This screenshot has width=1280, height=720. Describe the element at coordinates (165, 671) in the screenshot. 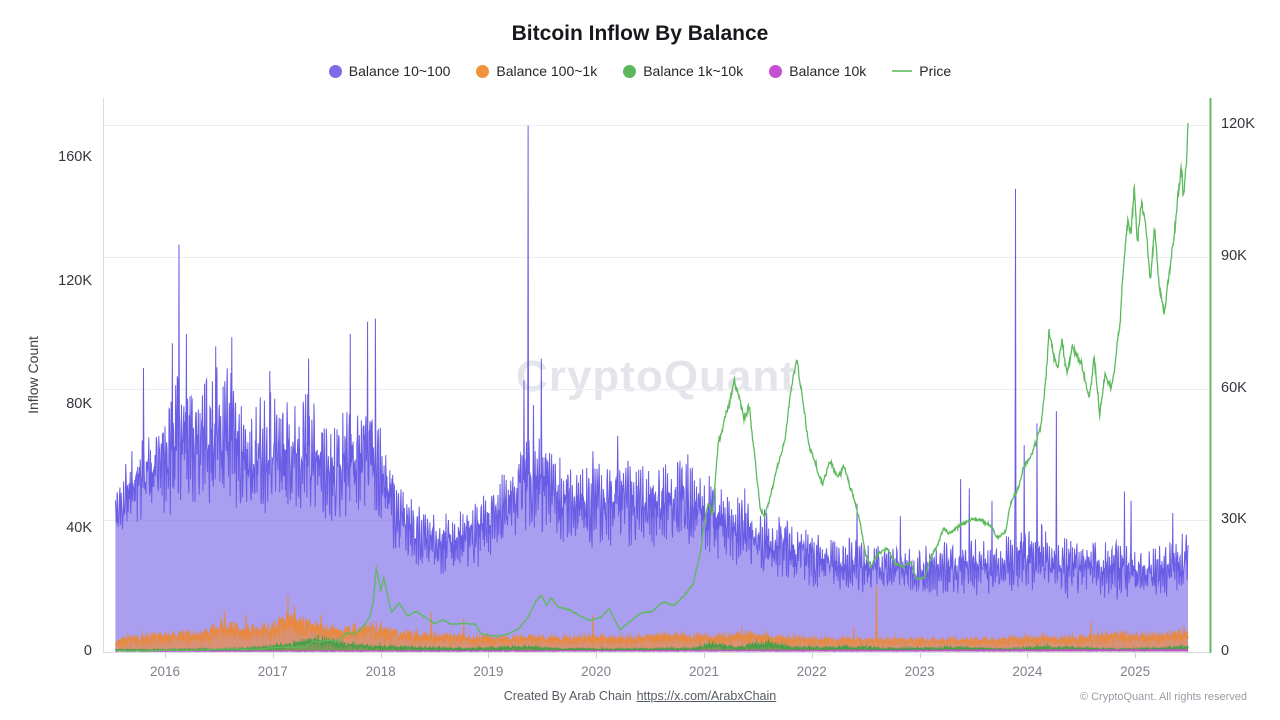

I see `x-axis-year-label: 2016` at that location.